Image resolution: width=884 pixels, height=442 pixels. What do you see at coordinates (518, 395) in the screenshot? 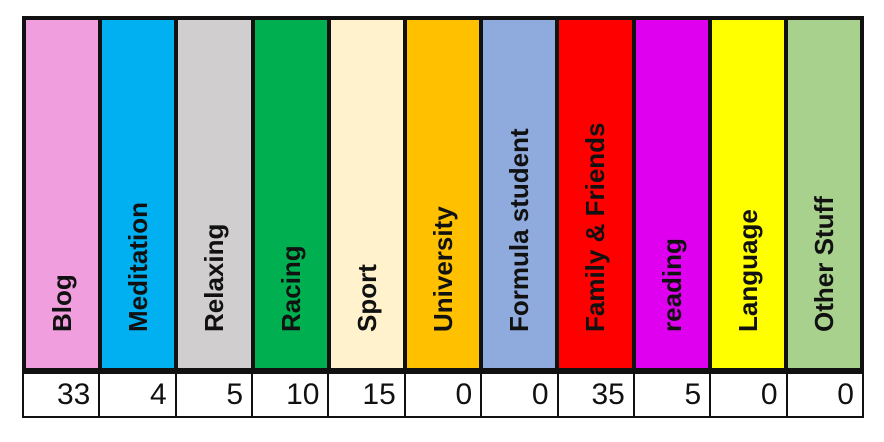
I see `value-cell-formula-student: 0` at bounding box center [518, 395].